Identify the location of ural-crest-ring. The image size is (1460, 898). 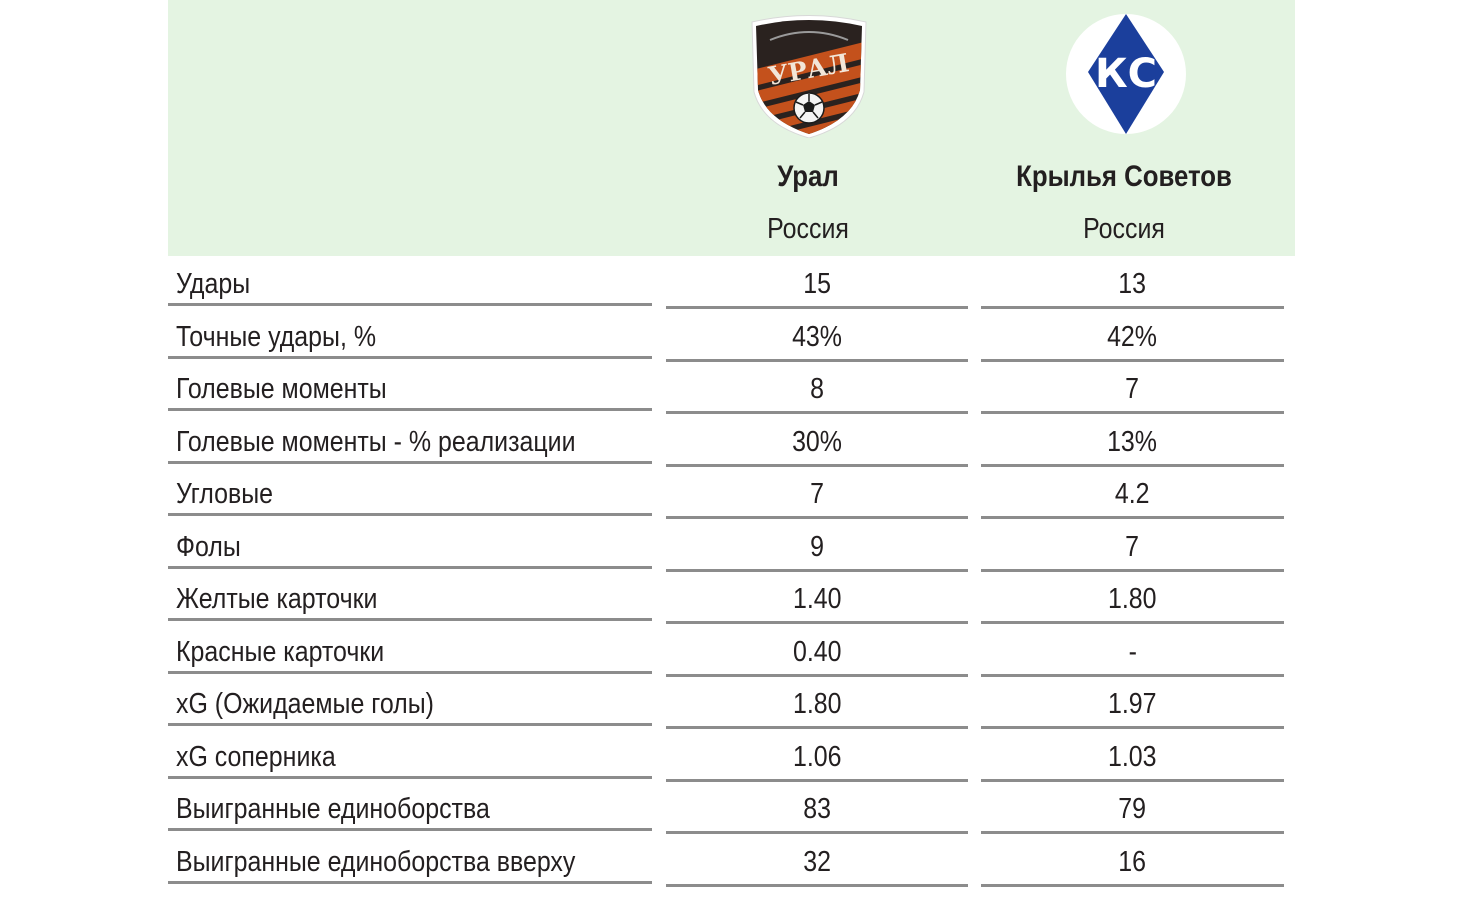
(809, 36).